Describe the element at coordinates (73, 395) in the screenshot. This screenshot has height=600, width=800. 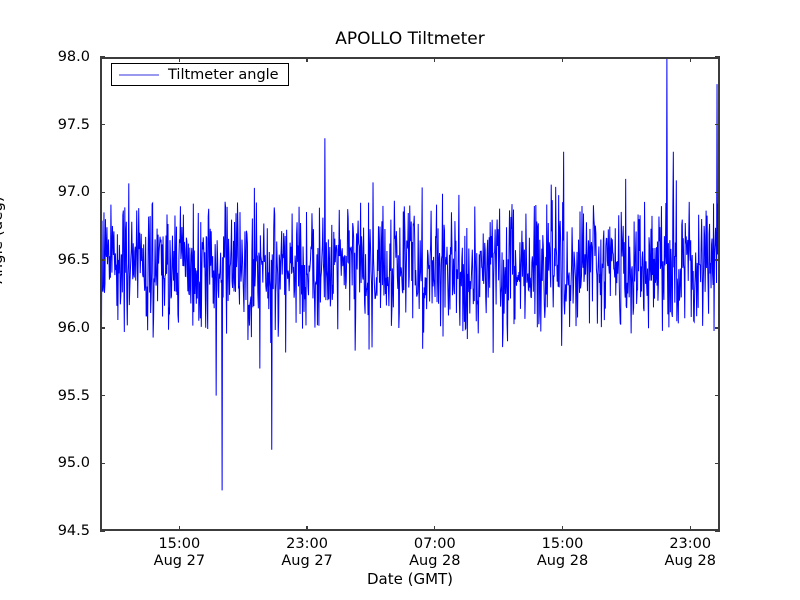
I see `y-tick-label: 95.5` at that location.